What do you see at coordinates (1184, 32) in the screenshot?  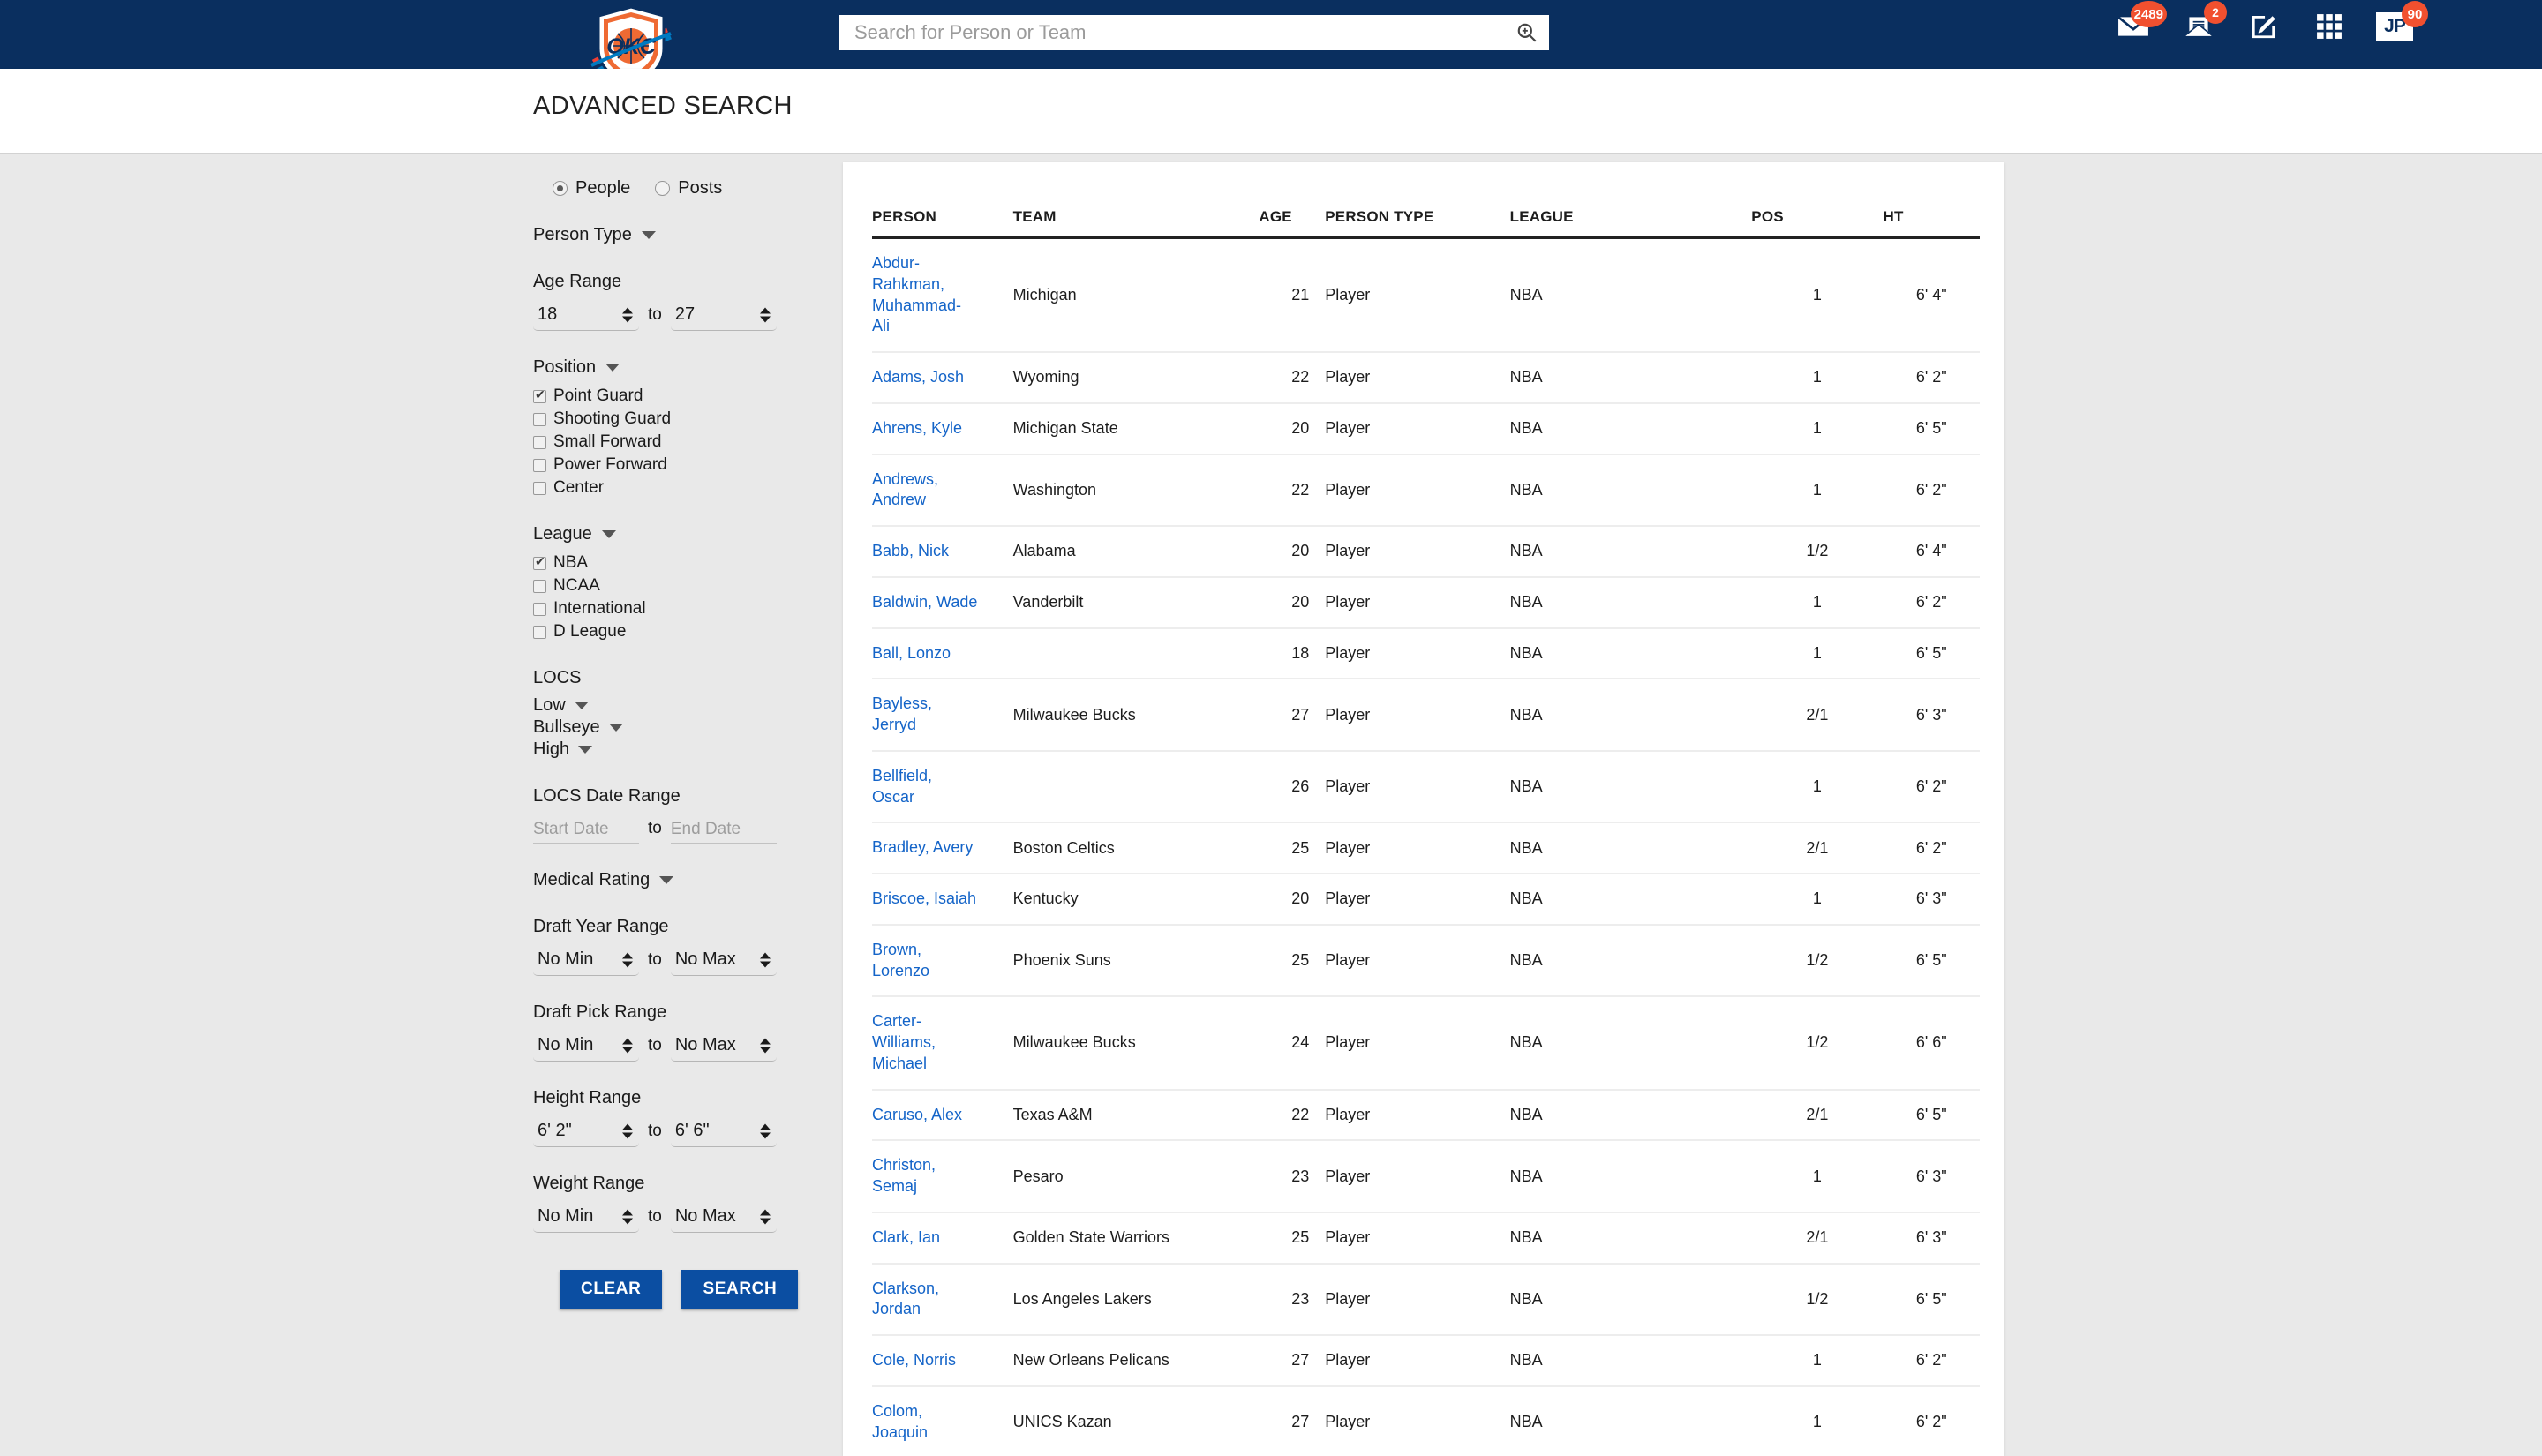 I see `search-input` at bounding box center [1184, 32].